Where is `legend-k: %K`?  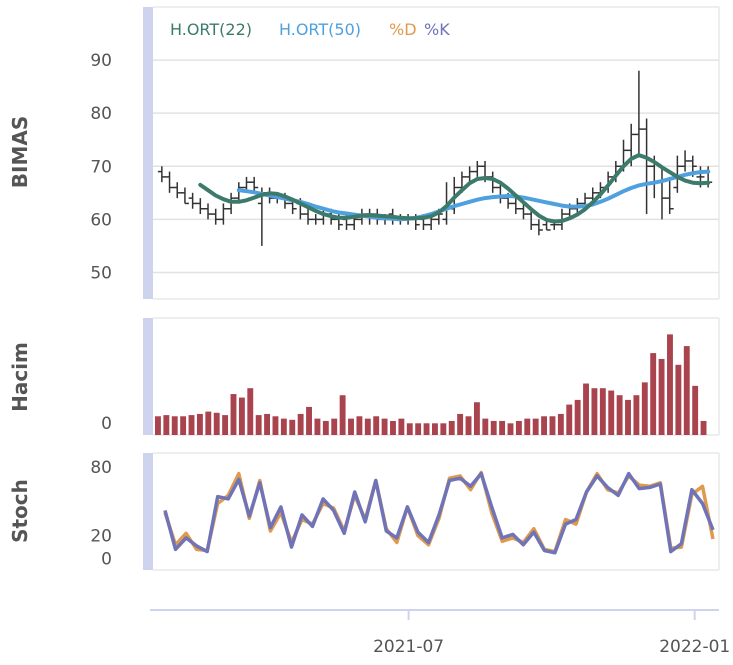 legend-k: %K is located at coordinates (437, 29).